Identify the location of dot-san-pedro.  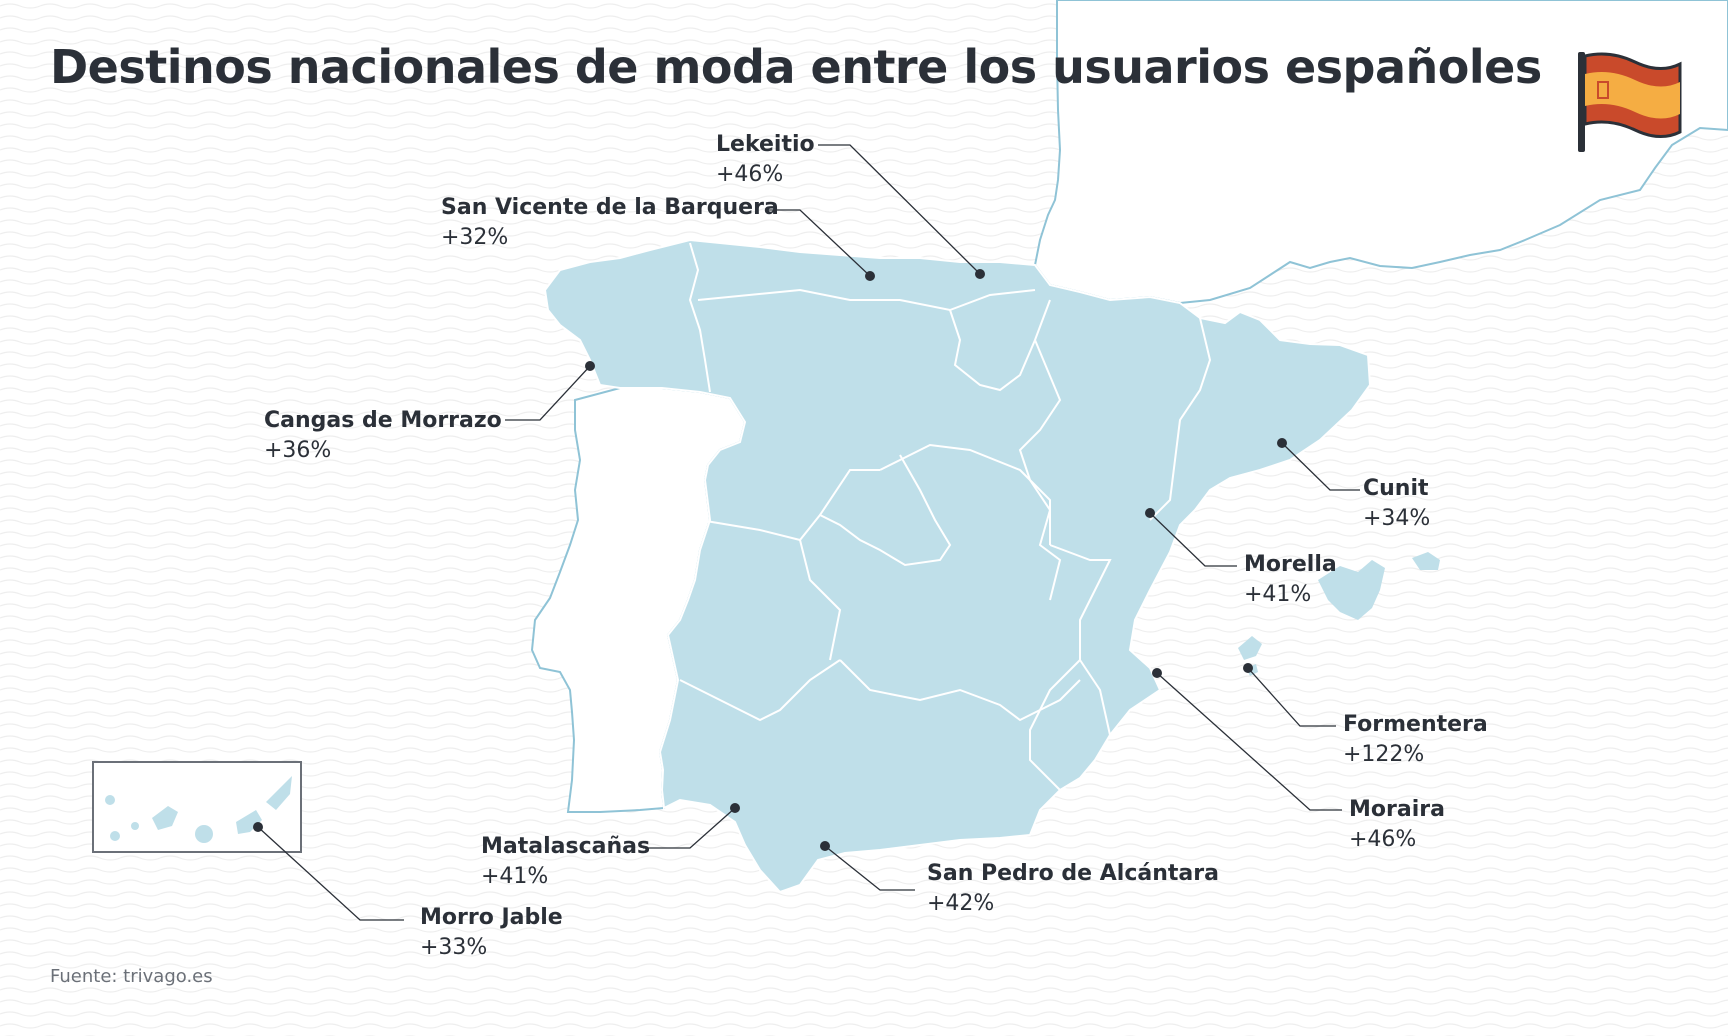
(825, 846).